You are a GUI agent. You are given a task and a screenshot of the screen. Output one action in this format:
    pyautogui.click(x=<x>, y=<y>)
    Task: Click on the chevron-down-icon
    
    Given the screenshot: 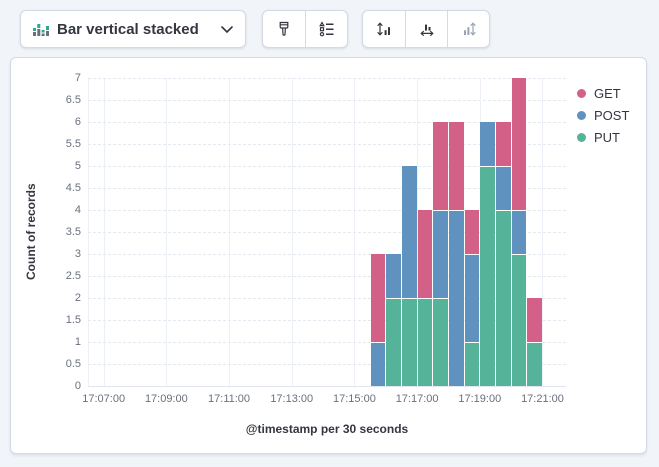 What is the action you would take?
    pyautogui.click(x=227, y=29)
    